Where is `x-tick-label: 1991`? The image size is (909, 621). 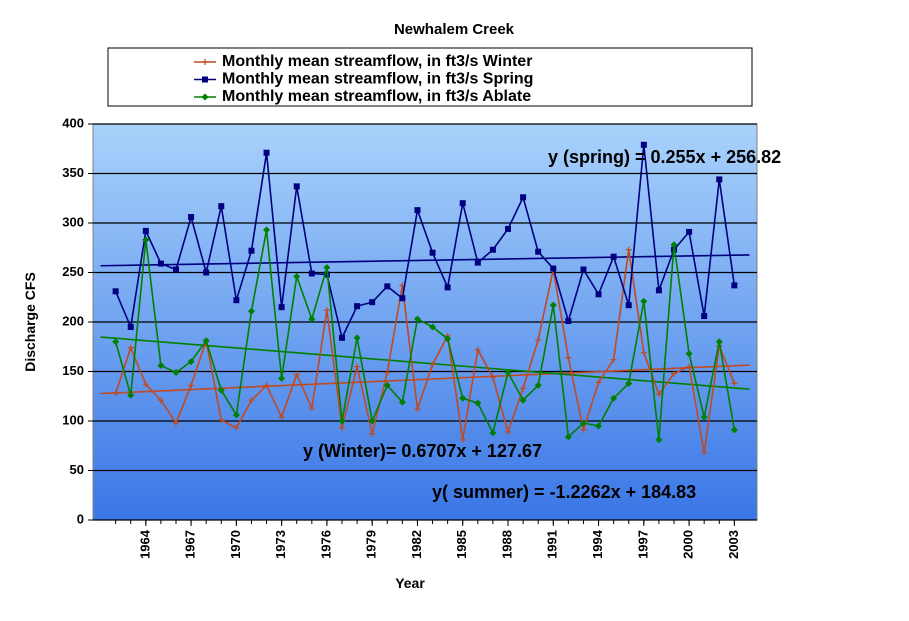
x-tick-label: 1991 is located at coordinates (552, 544).